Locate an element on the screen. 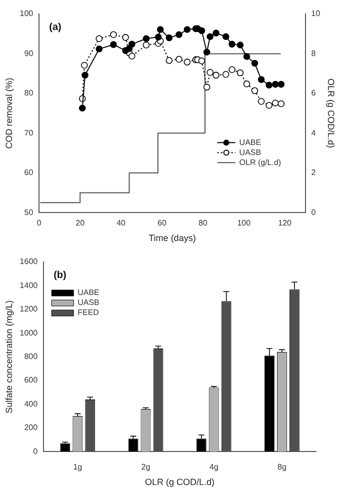  y-tick-label: 60 is located at coordinates (29, 173).